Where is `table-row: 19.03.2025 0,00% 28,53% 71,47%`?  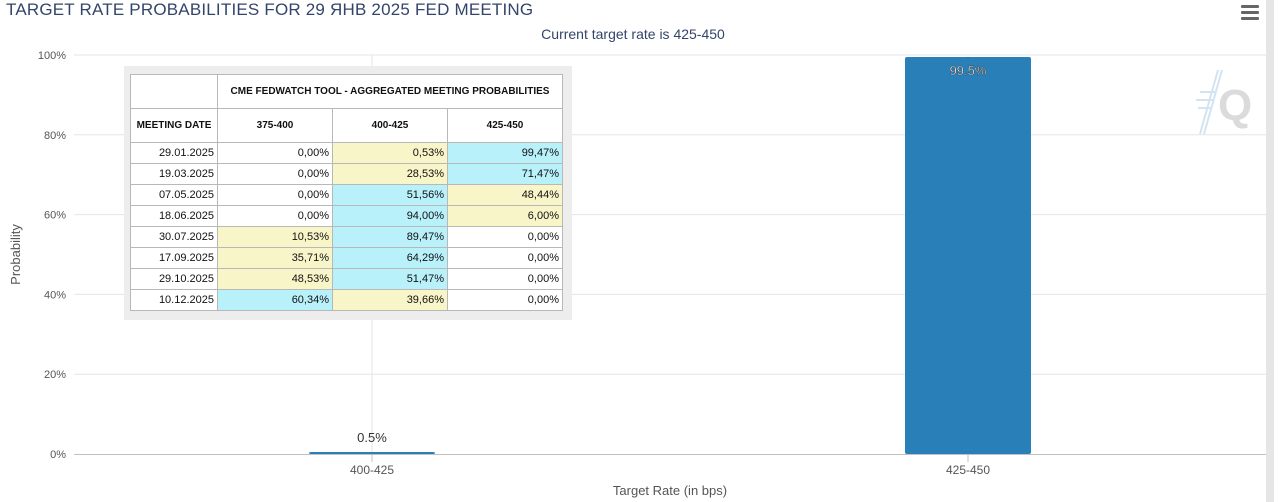 table-row: 19.03.2025 0,00% 28,53% 71,47% is located at coordinates (346, 174).